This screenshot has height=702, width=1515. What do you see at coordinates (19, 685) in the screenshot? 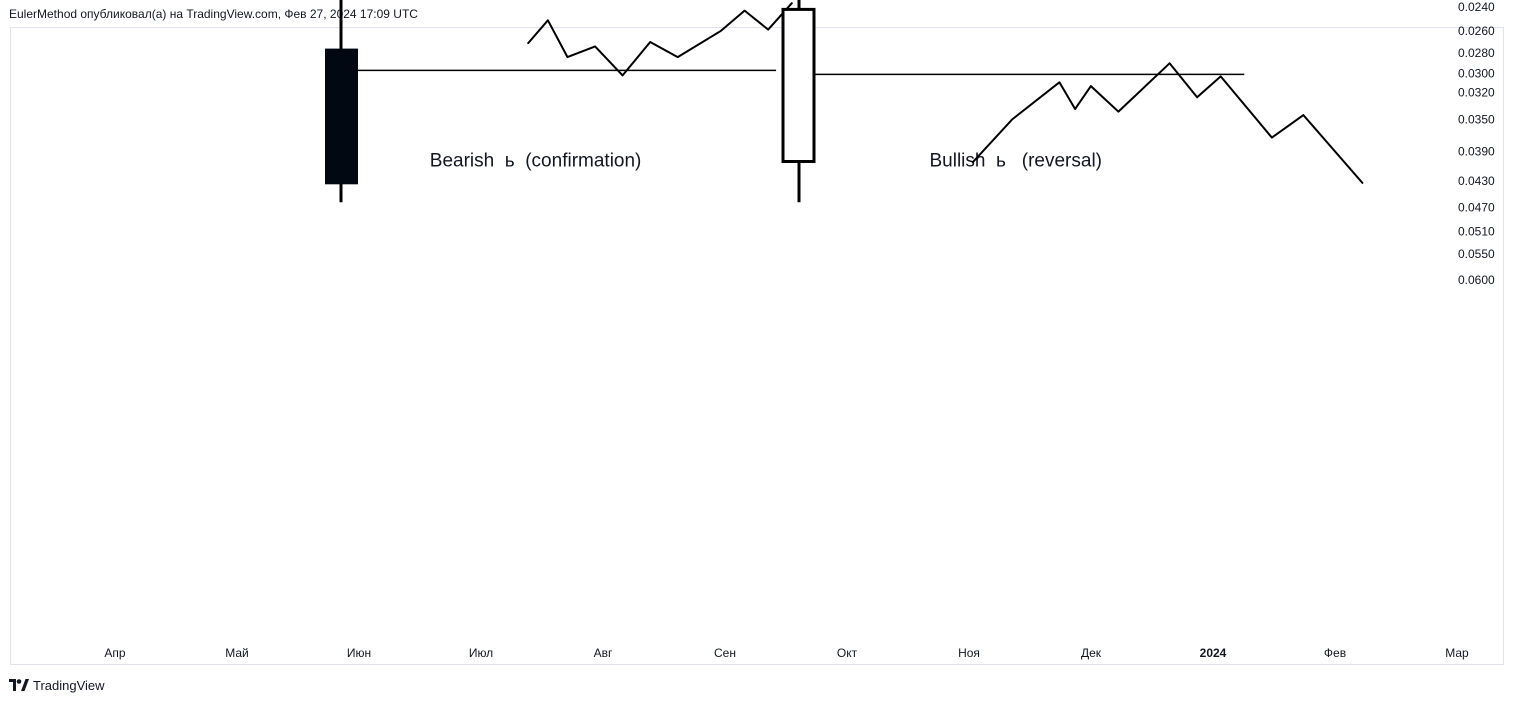
I see `tradingview-logo-icon` at bounding box center [19, 685].